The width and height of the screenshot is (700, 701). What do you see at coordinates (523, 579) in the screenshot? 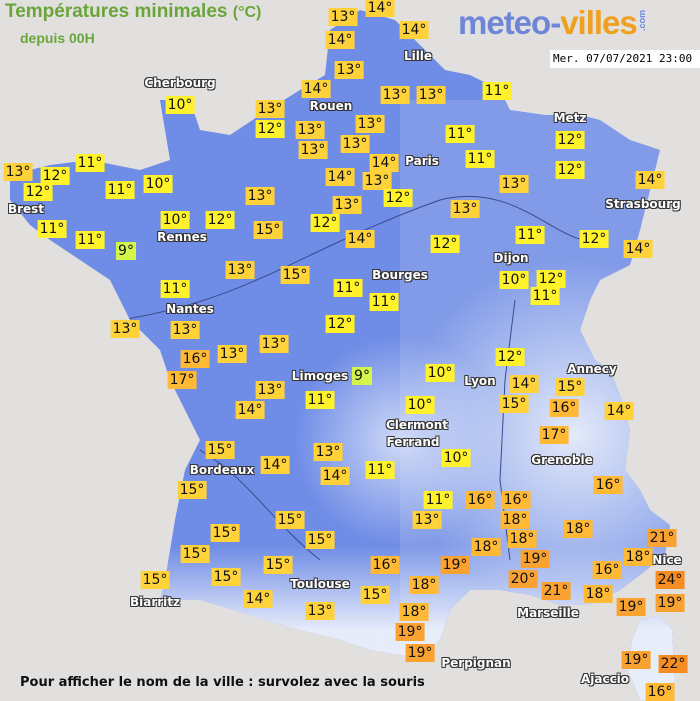
I see `temperature-marker: 20°` at bounding box center [523, 579].